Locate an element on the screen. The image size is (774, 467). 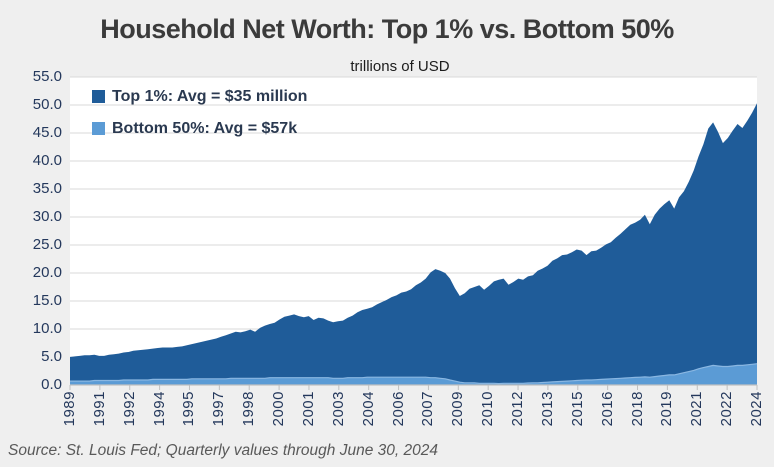
chart-units-subtitle: trillions of USD is located at coordinates (400, 66).